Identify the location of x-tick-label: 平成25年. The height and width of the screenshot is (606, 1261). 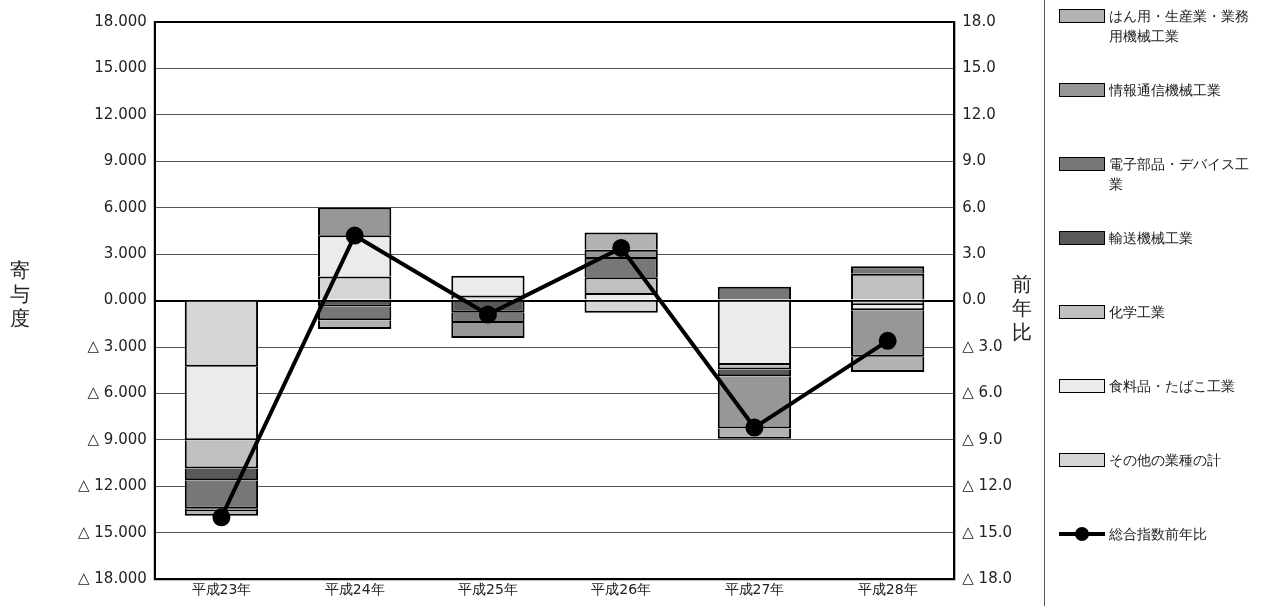
(488, 589).